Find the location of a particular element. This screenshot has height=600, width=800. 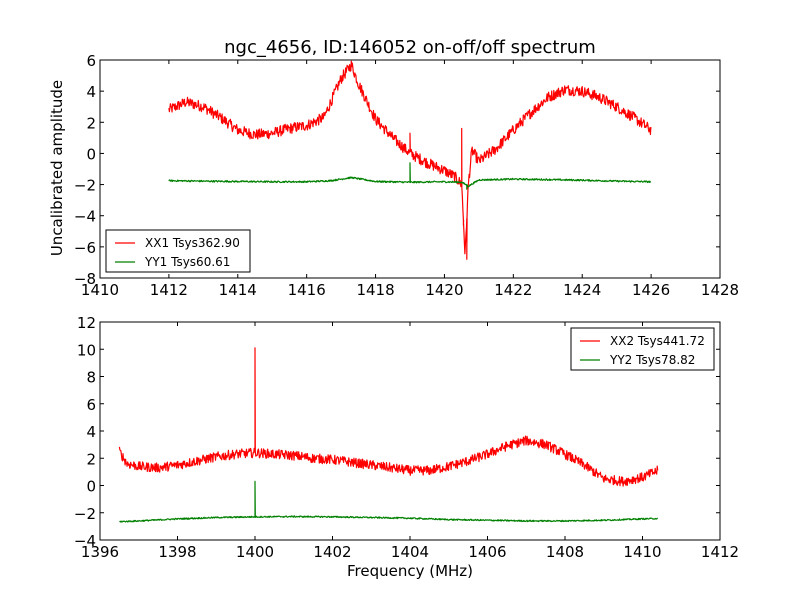

series-line-yy1 is located at coordinates (410, 176).